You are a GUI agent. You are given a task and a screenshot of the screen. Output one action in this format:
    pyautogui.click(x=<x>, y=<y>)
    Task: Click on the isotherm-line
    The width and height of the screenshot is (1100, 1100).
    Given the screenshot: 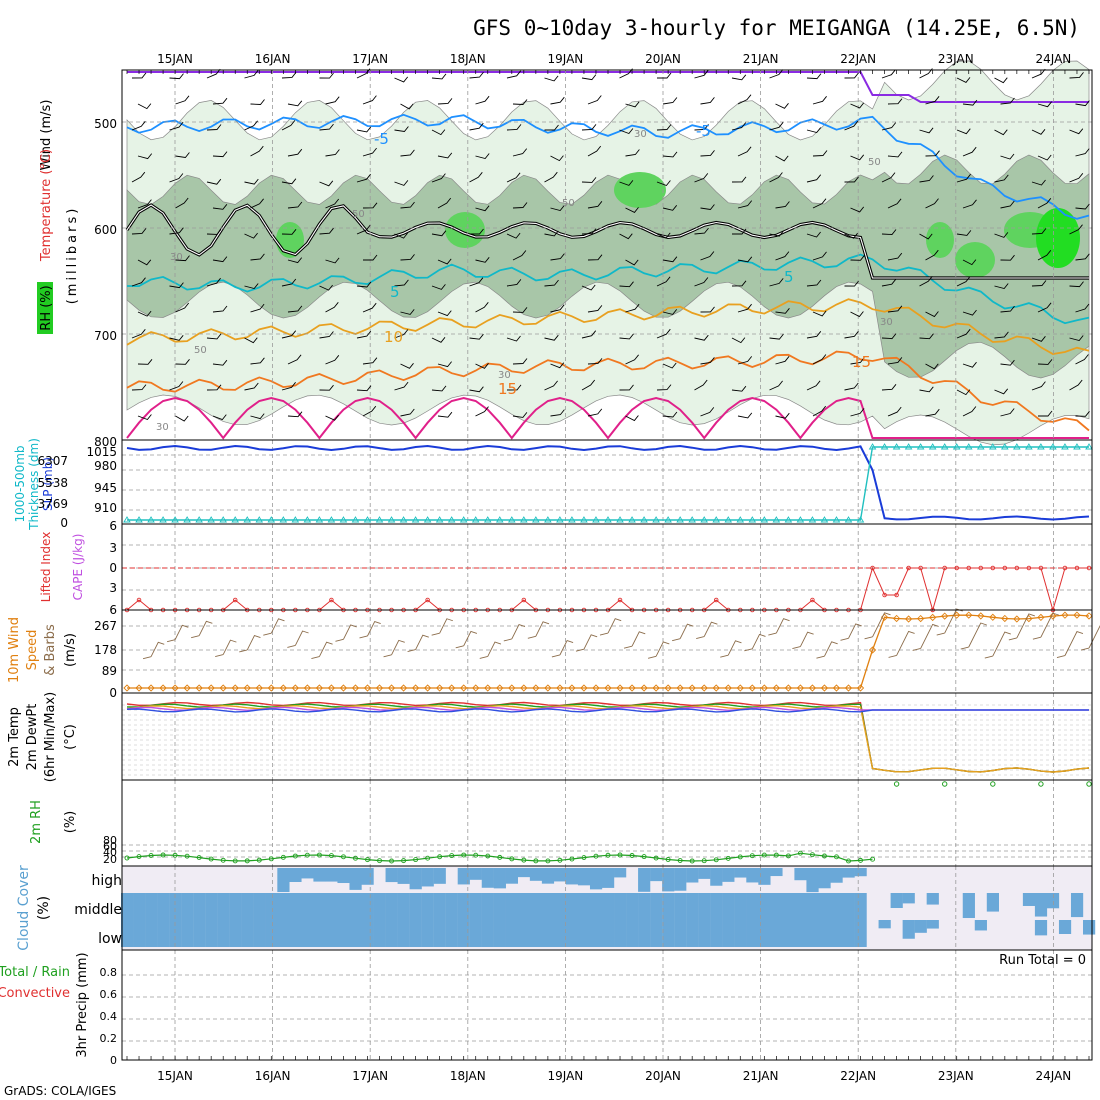 What is the action you would take?
    pyautogui.click(x=607, y=418)
    